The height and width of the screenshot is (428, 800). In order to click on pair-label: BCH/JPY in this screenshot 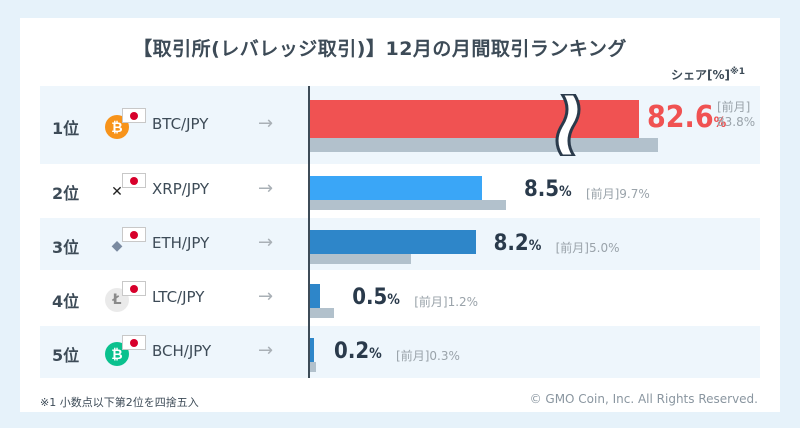, I will do `click(182, 351)`.